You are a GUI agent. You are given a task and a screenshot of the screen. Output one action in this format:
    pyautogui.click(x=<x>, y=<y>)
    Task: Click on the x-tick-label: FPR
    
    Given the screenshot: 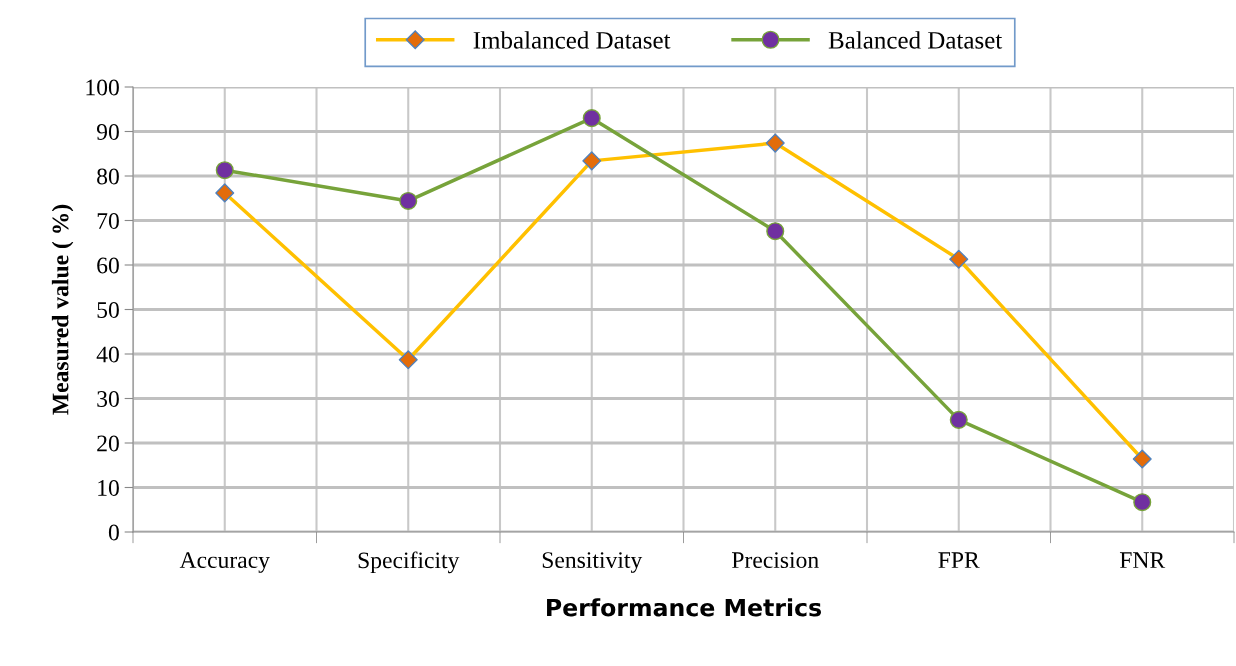 What is the action you would take?
    pyautogui.click(x=959, y=560)
    